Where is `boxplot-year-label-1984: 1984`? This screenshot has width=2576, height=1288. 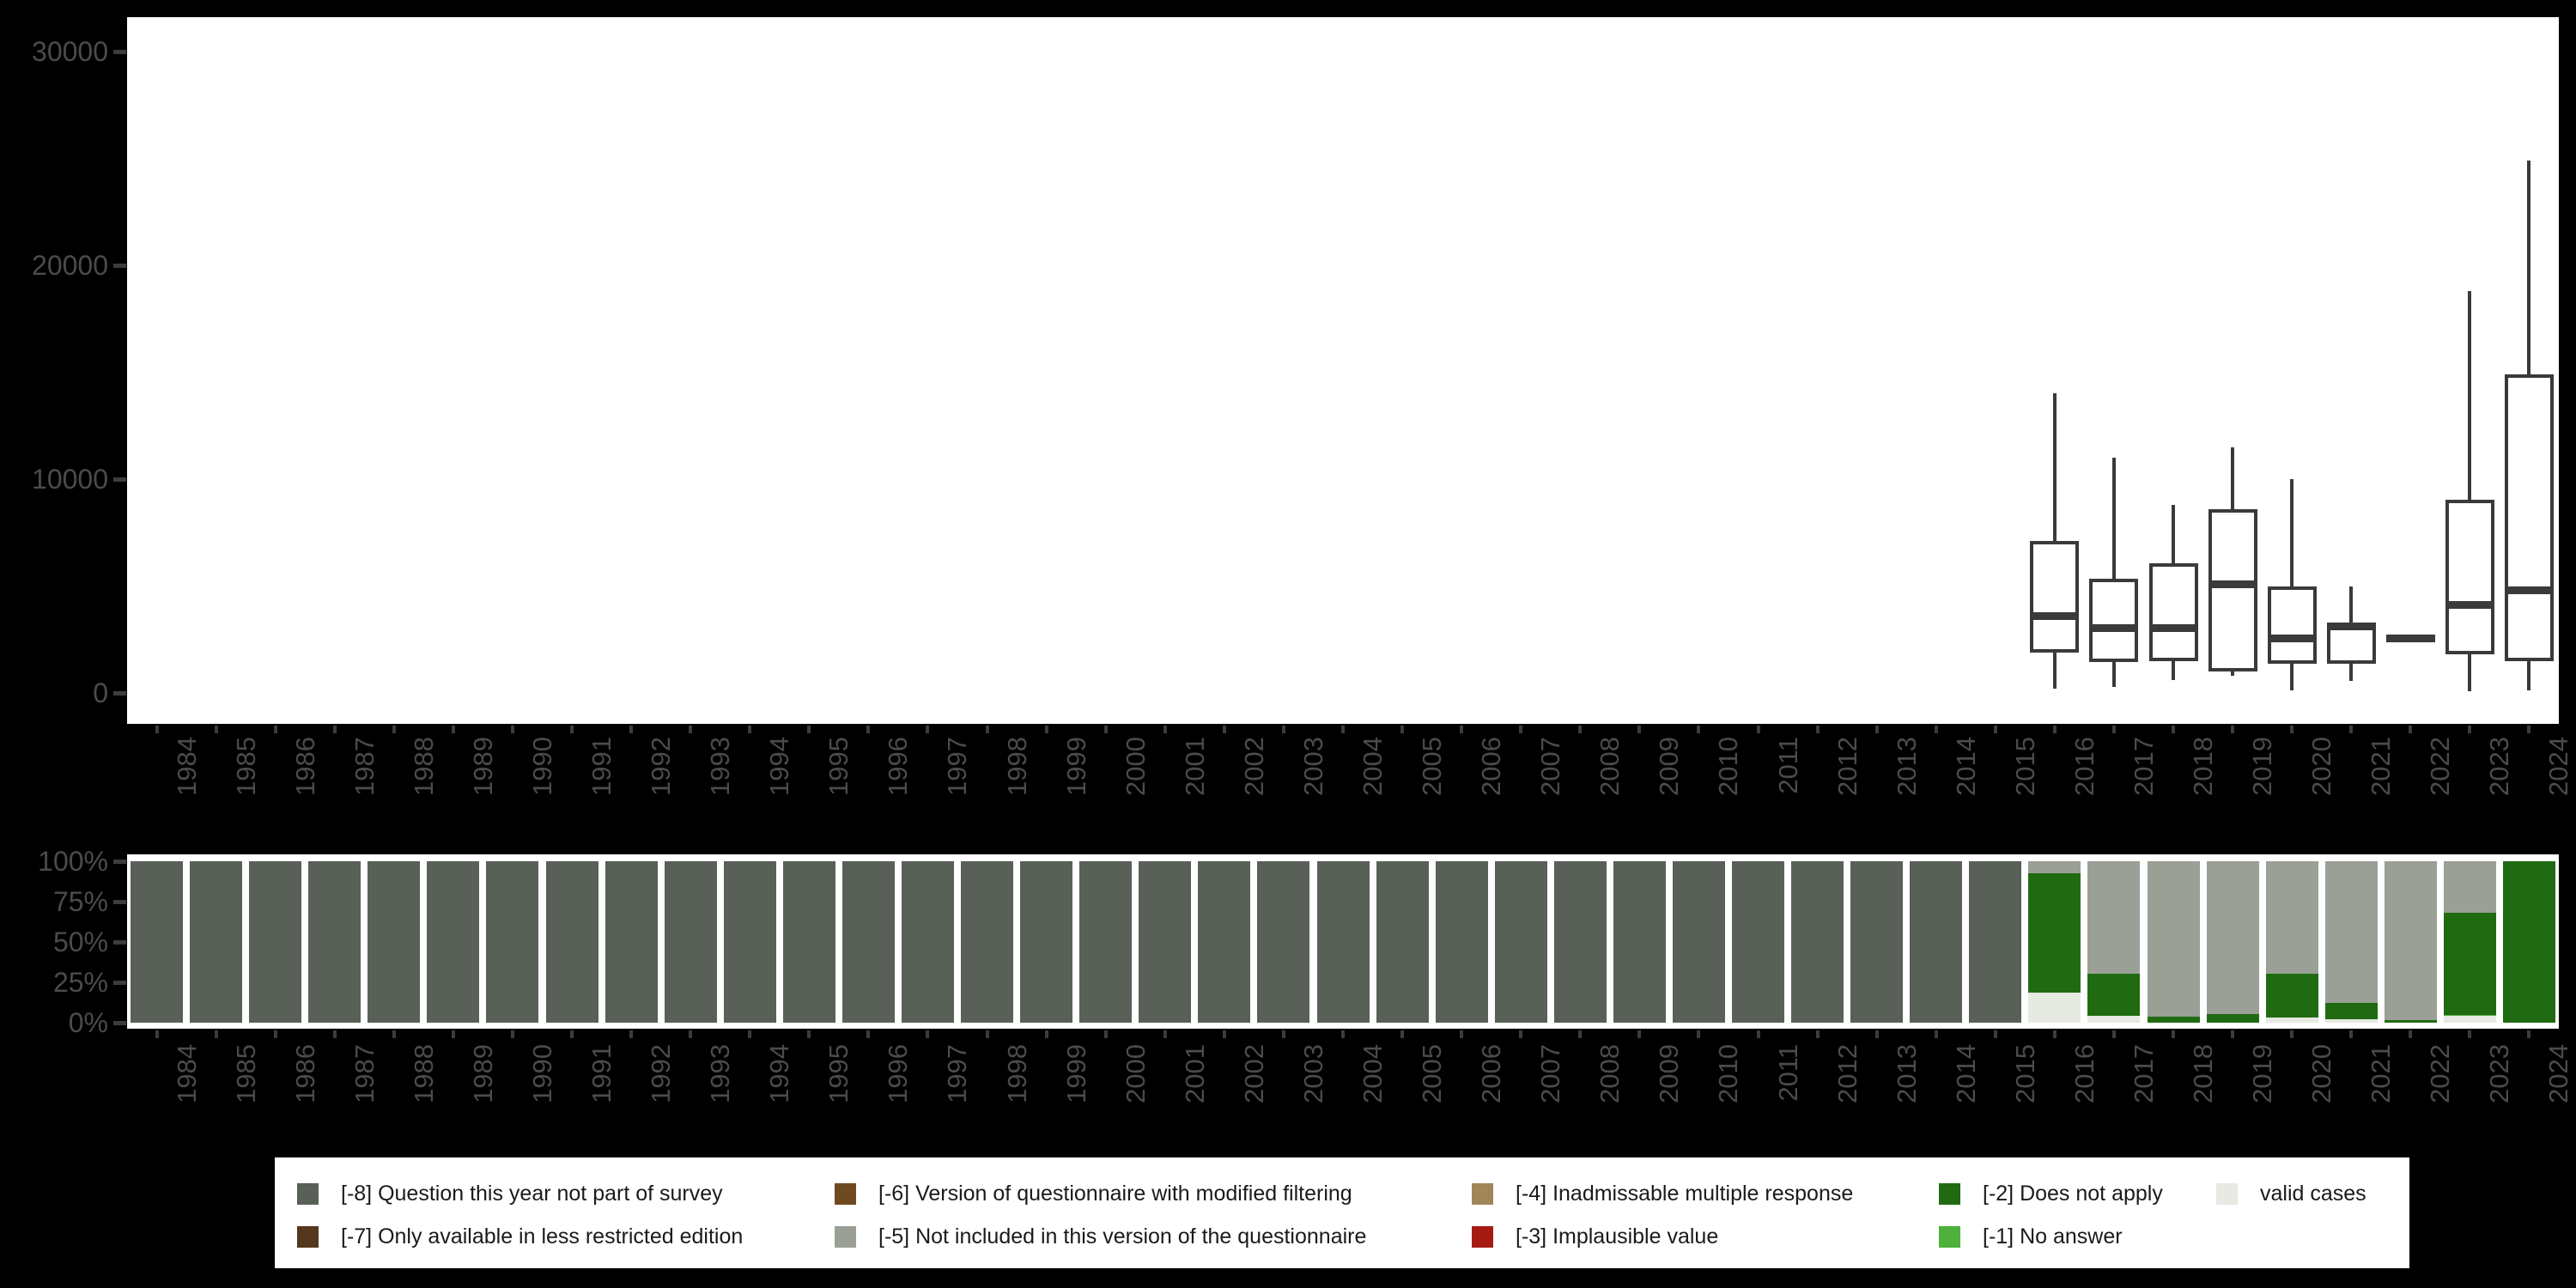
boxplot-year-label-1984: 1984 is located at coordinates (186, 766).